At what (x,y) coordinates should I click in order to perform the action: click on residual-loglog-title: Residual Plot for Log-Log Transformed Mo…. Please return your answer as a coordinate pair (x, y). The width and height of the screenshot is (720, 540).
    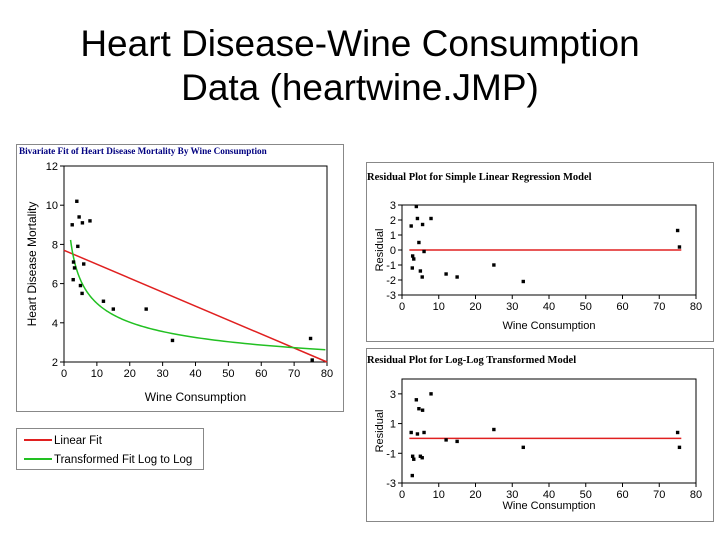
    Looking at the image, I should click on (471, 360).